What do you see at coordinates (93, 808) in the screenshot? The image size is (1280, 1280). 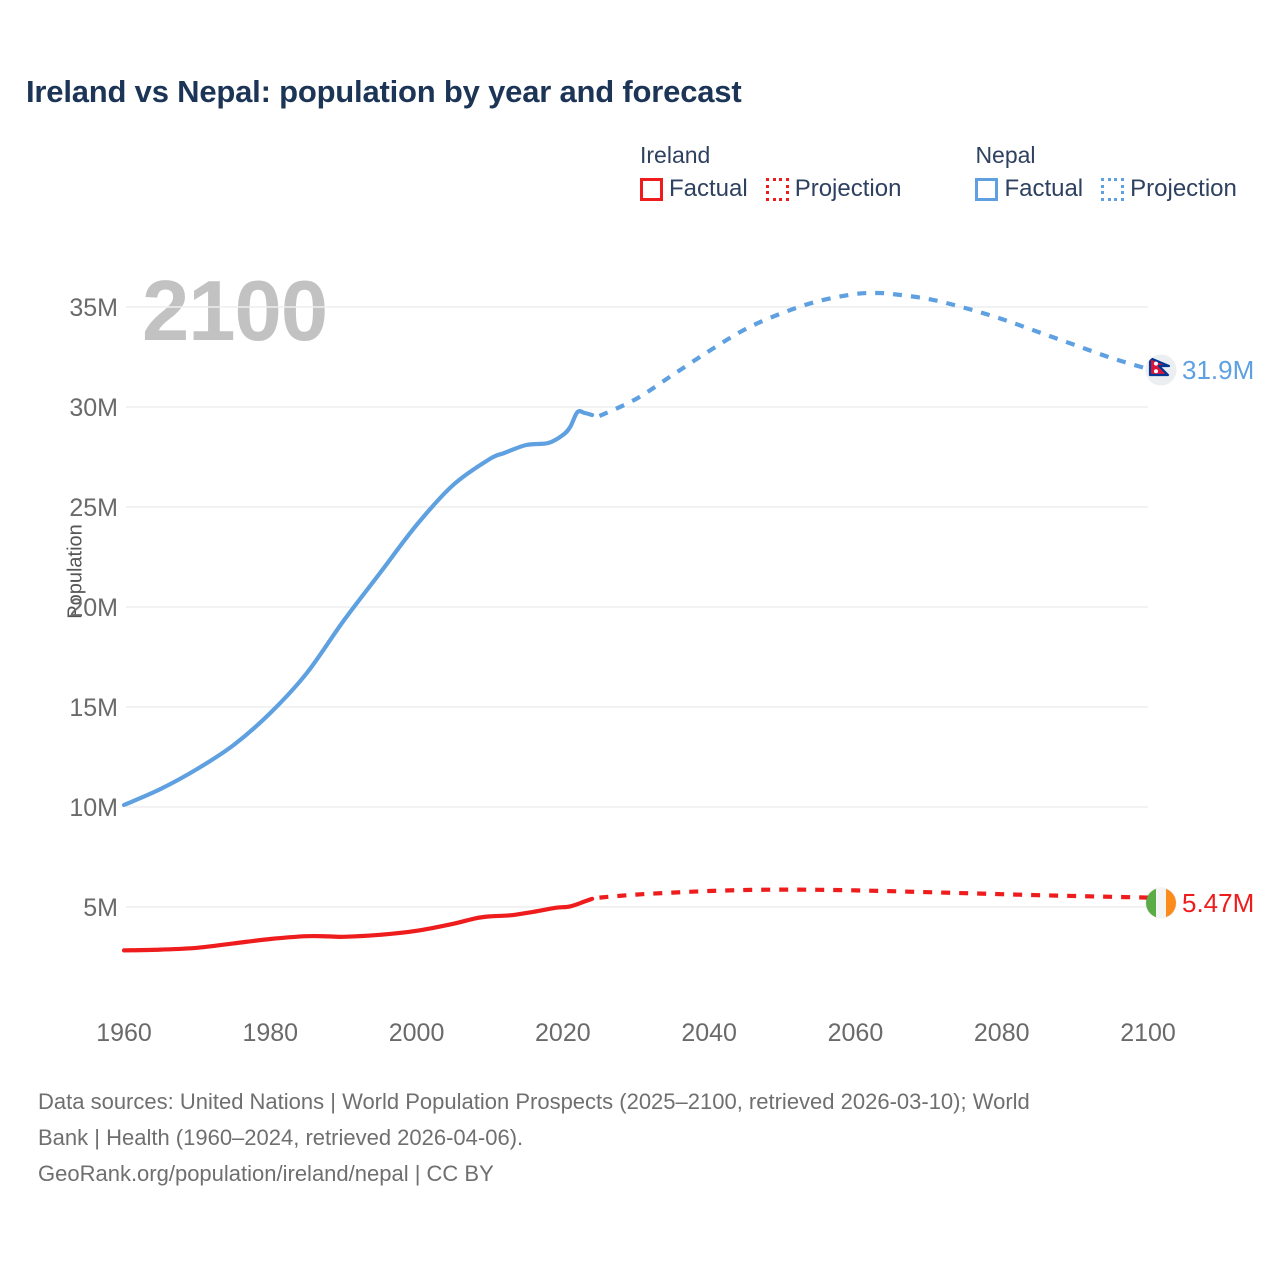 I see `svg-text: 10M` at bounding box center [93, 808].